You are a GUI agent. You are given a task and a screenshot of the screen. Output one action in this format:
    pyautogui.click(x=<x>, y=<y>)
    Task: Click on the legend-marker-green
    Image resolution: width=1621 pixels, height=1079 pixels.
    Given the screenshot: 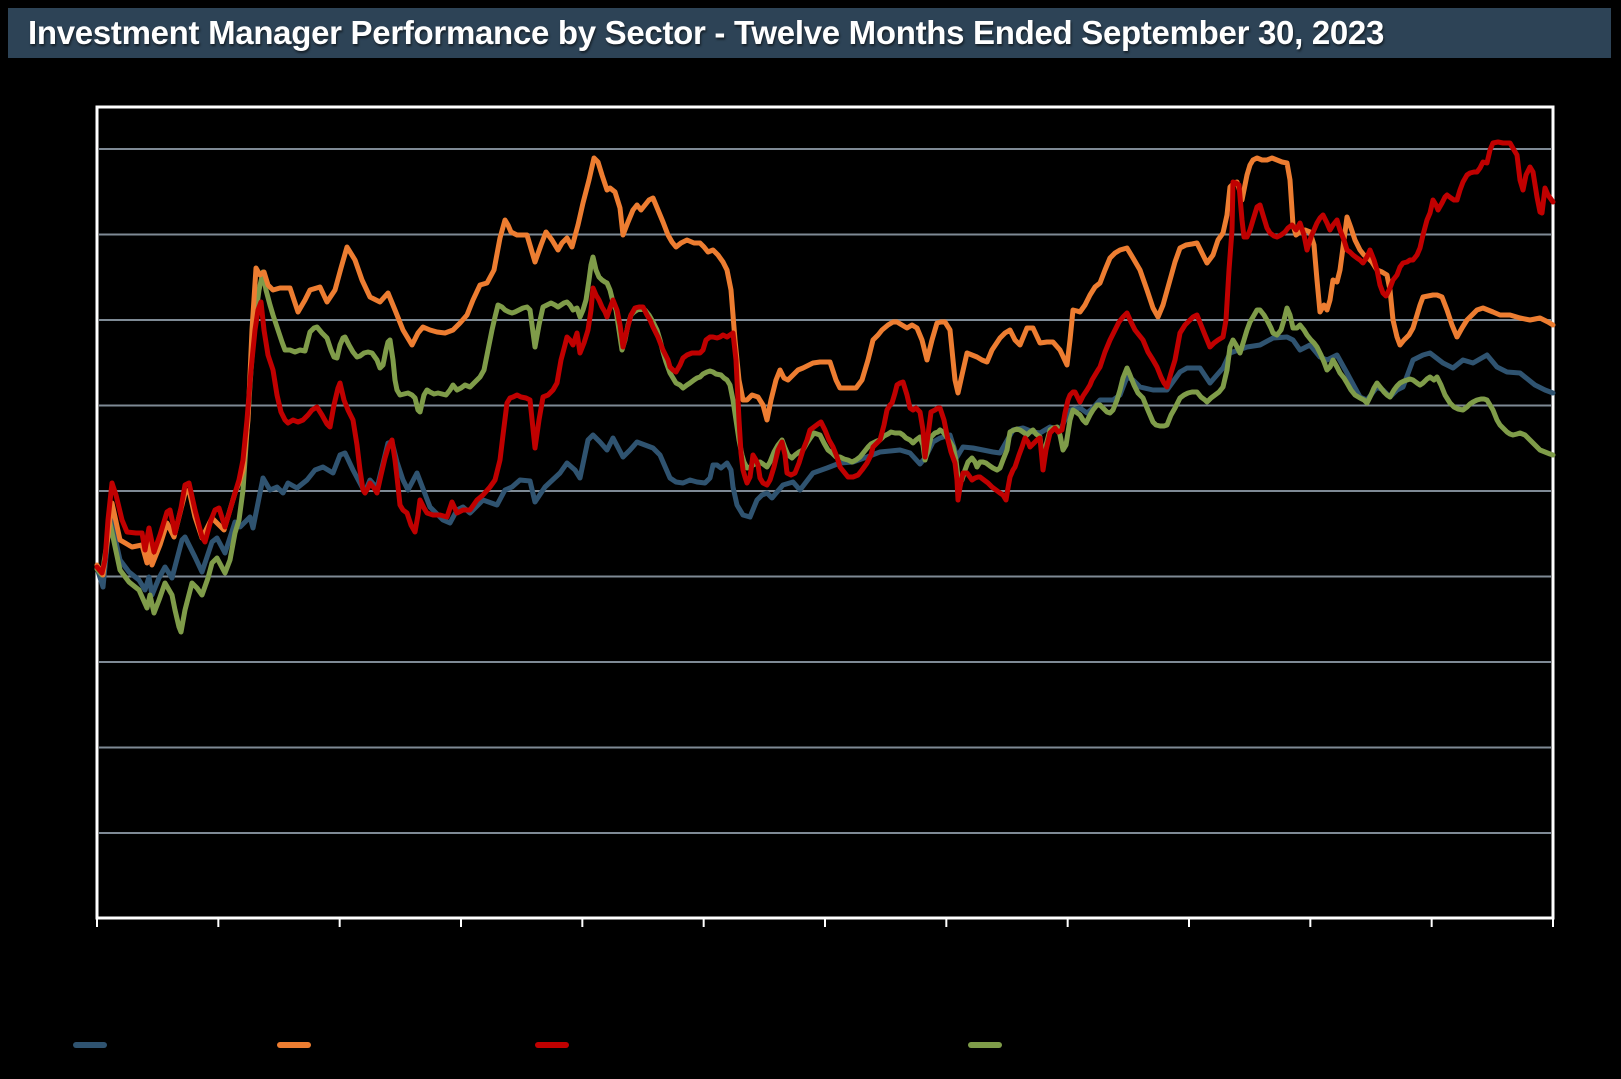 What is the action you would take?
    pyautogui.click(x=985, y=1045)
    